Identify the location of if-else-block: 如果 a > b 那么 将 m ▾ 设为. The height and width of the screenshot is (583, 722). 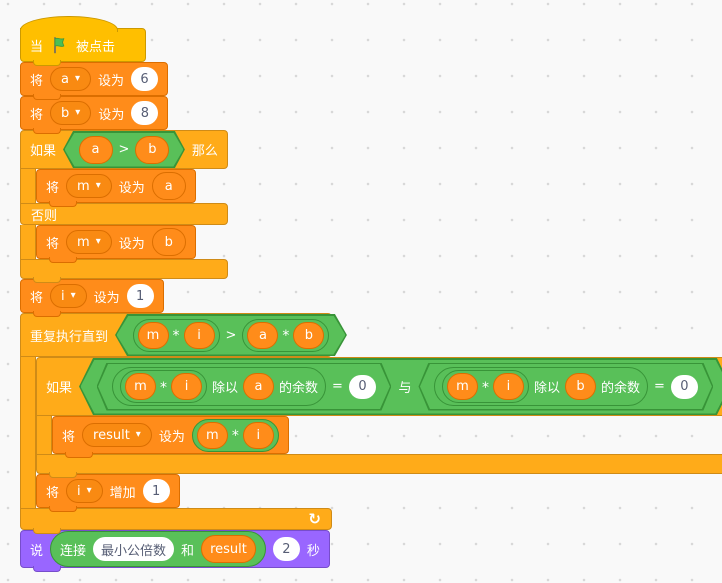
(124, 206).